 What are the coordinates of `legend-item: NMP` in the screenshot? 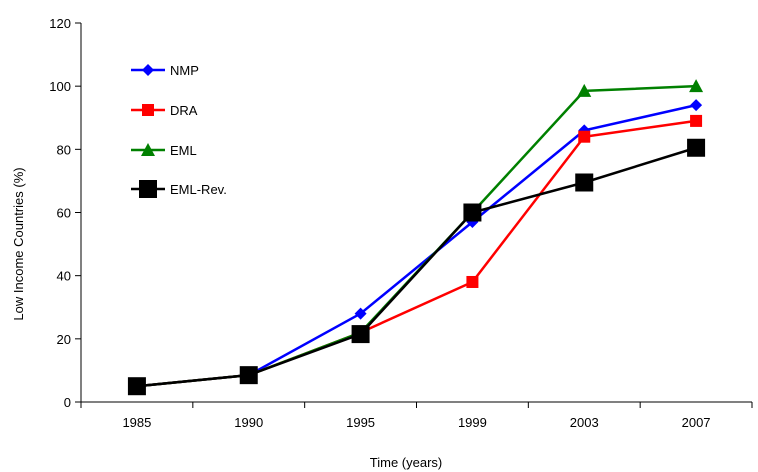 It's located at (165, 70).